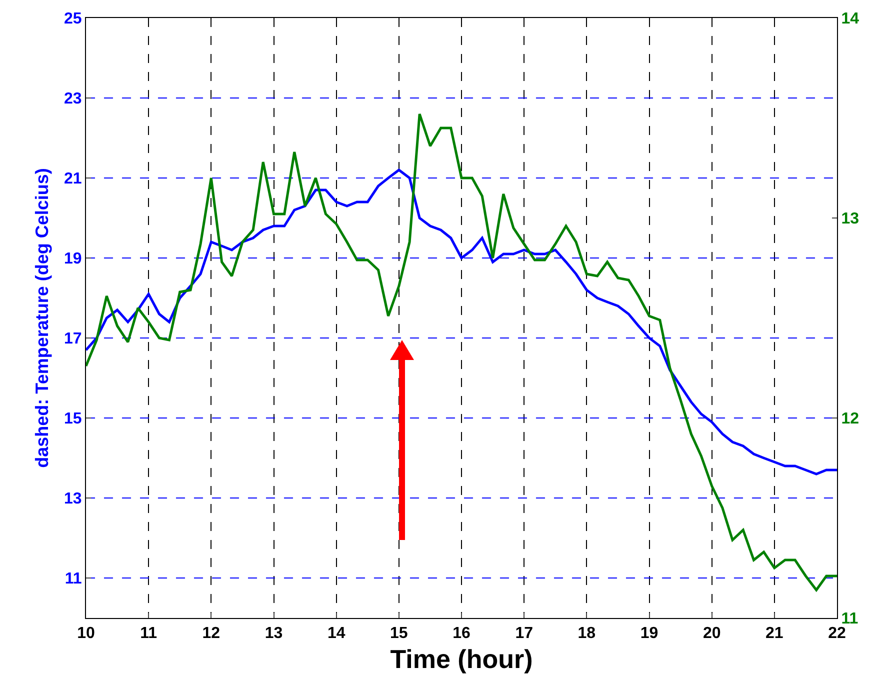 This screenshot has height=692, width=869. Describe the element at coordinates (461, 633) in the screenshot. I see `x-tick-label: 16` at that location.